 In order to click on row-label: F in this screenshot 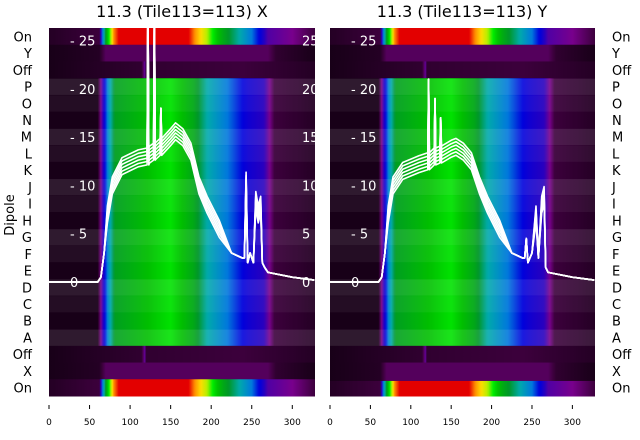, I will do `click(615, 255)`.